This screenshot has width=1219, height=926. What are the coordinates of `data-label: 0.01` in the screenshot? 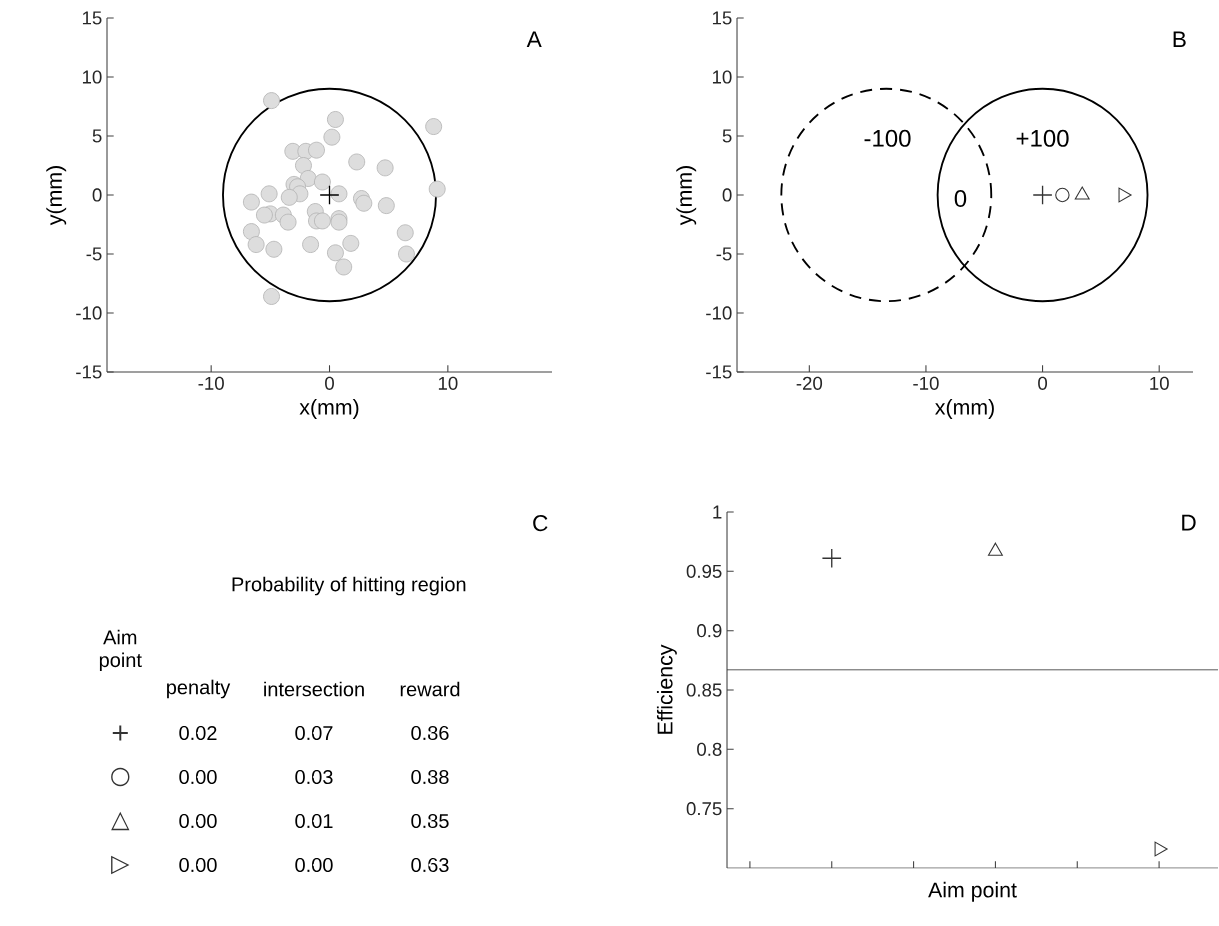 It's located at (314, 821).